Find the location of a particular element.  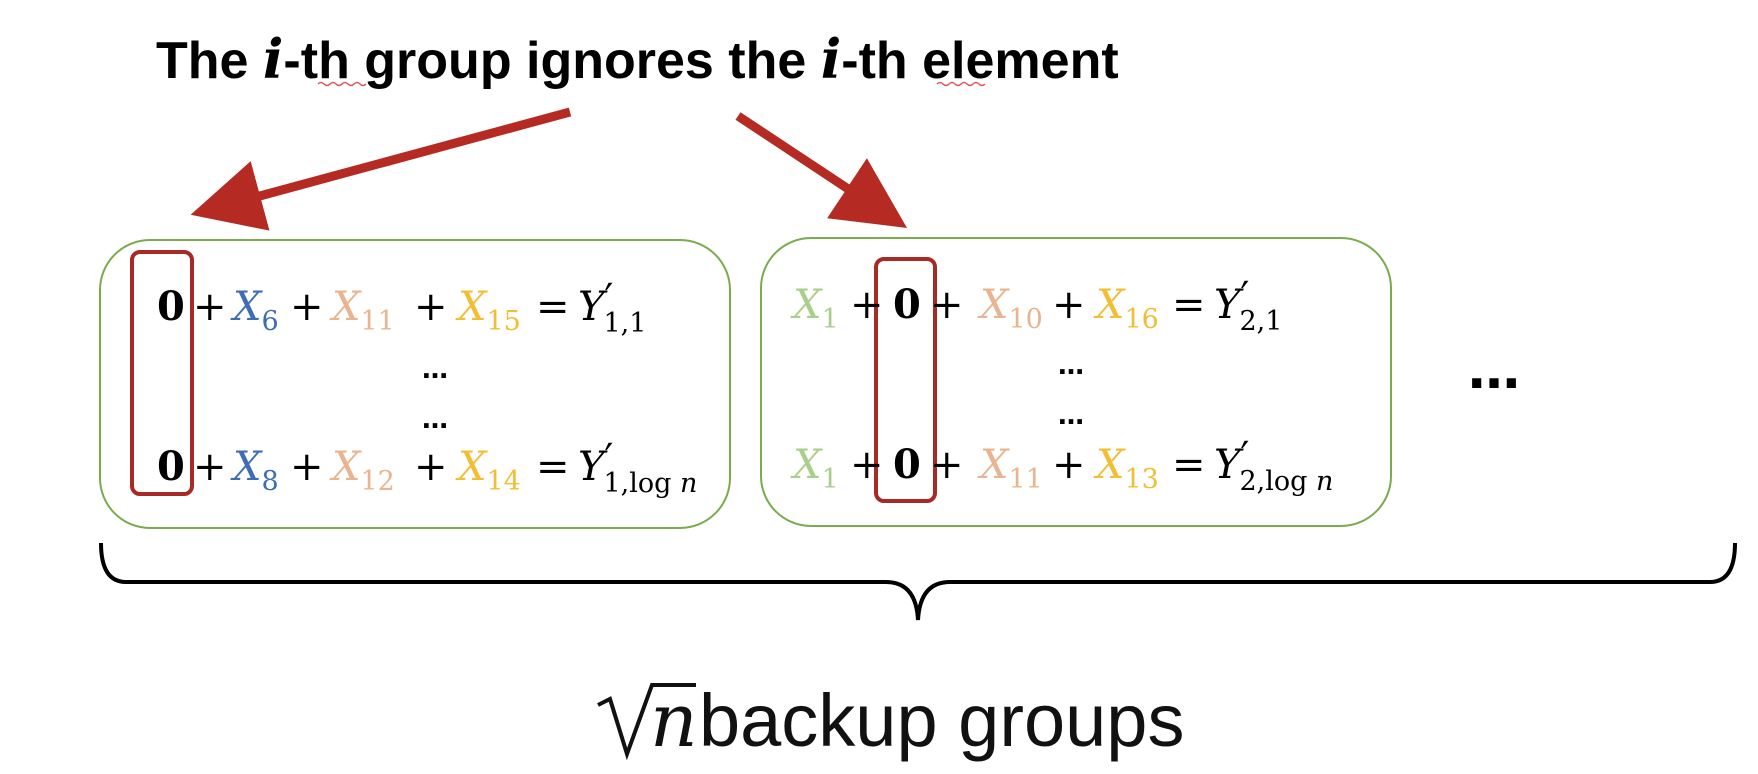

group-brace is located at coordinates (918, 581).